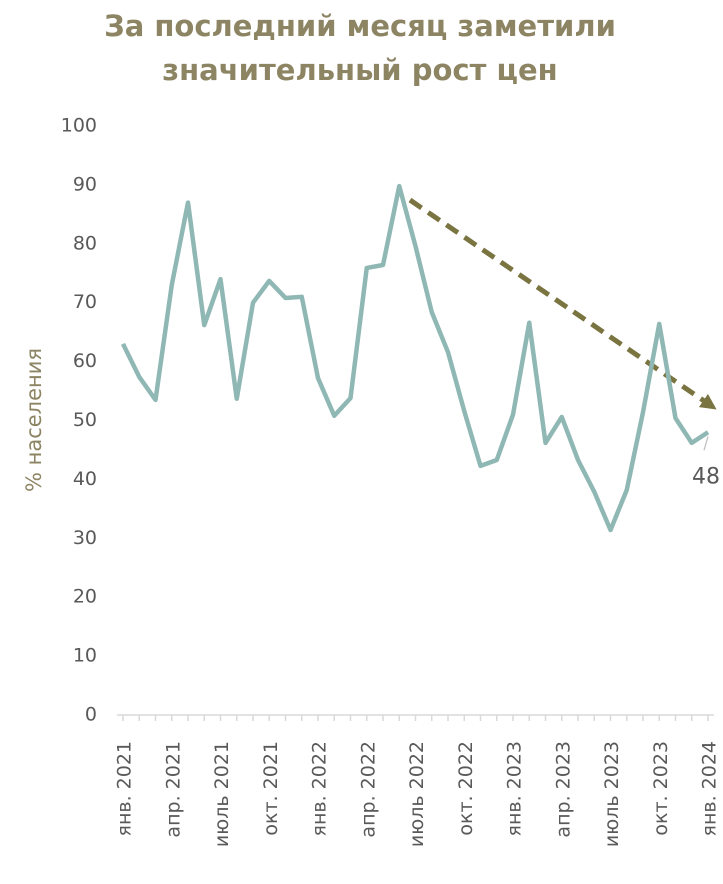 The image size is (723, 884). I want to click on x-tick-label: апр. 2022, so click(368, 789).